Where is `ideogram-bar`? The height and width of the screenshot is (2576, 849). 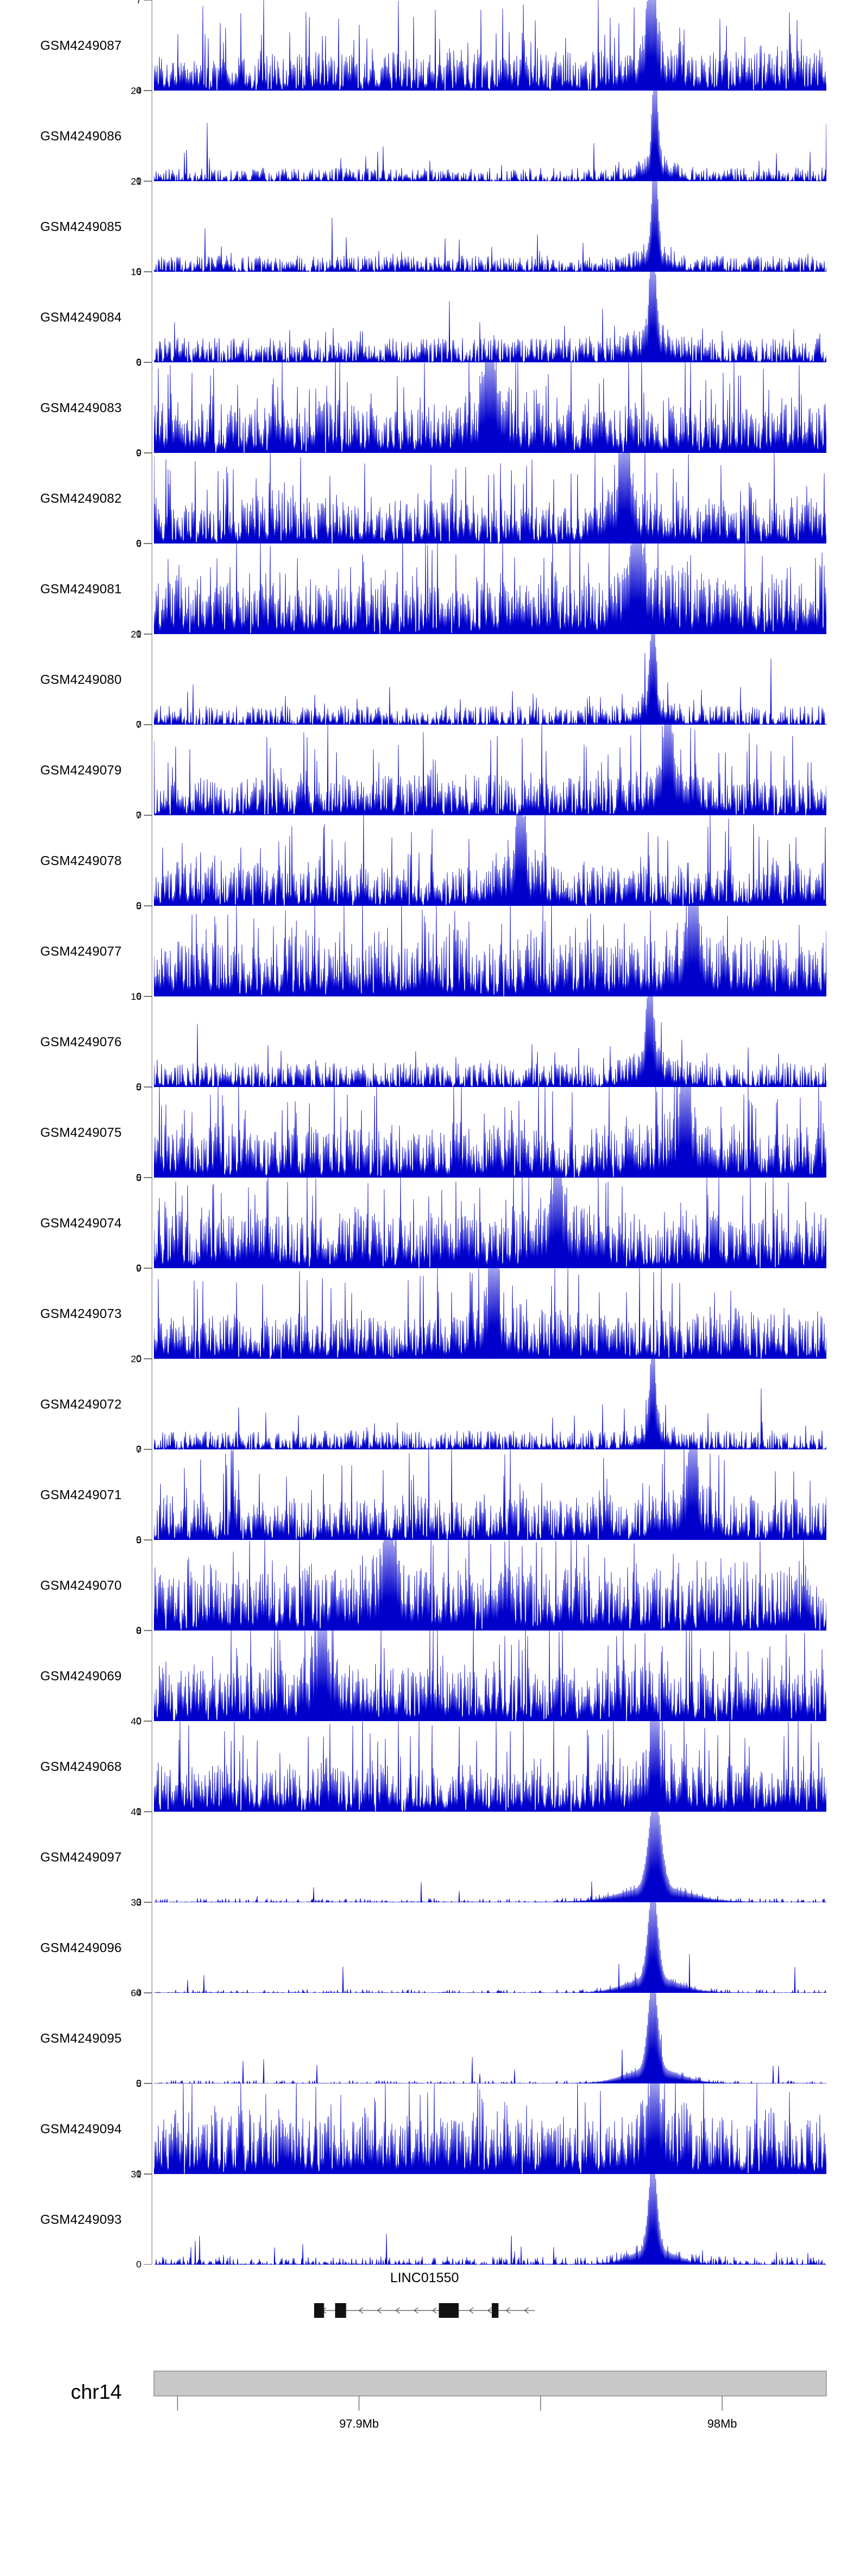
ideogram-bar is located at coordinates (490, 2383).